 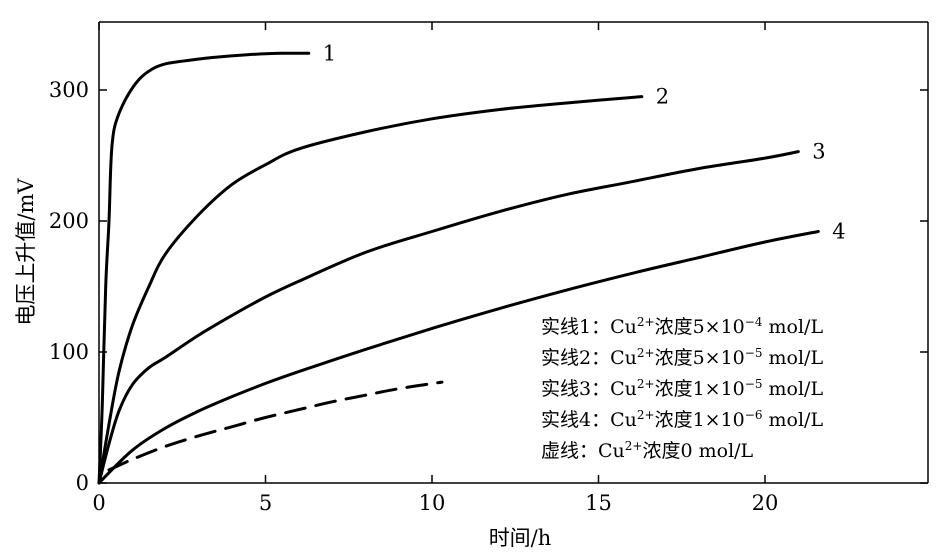 I want to click on legend-text-part: −6, so click(x=754, y=415).